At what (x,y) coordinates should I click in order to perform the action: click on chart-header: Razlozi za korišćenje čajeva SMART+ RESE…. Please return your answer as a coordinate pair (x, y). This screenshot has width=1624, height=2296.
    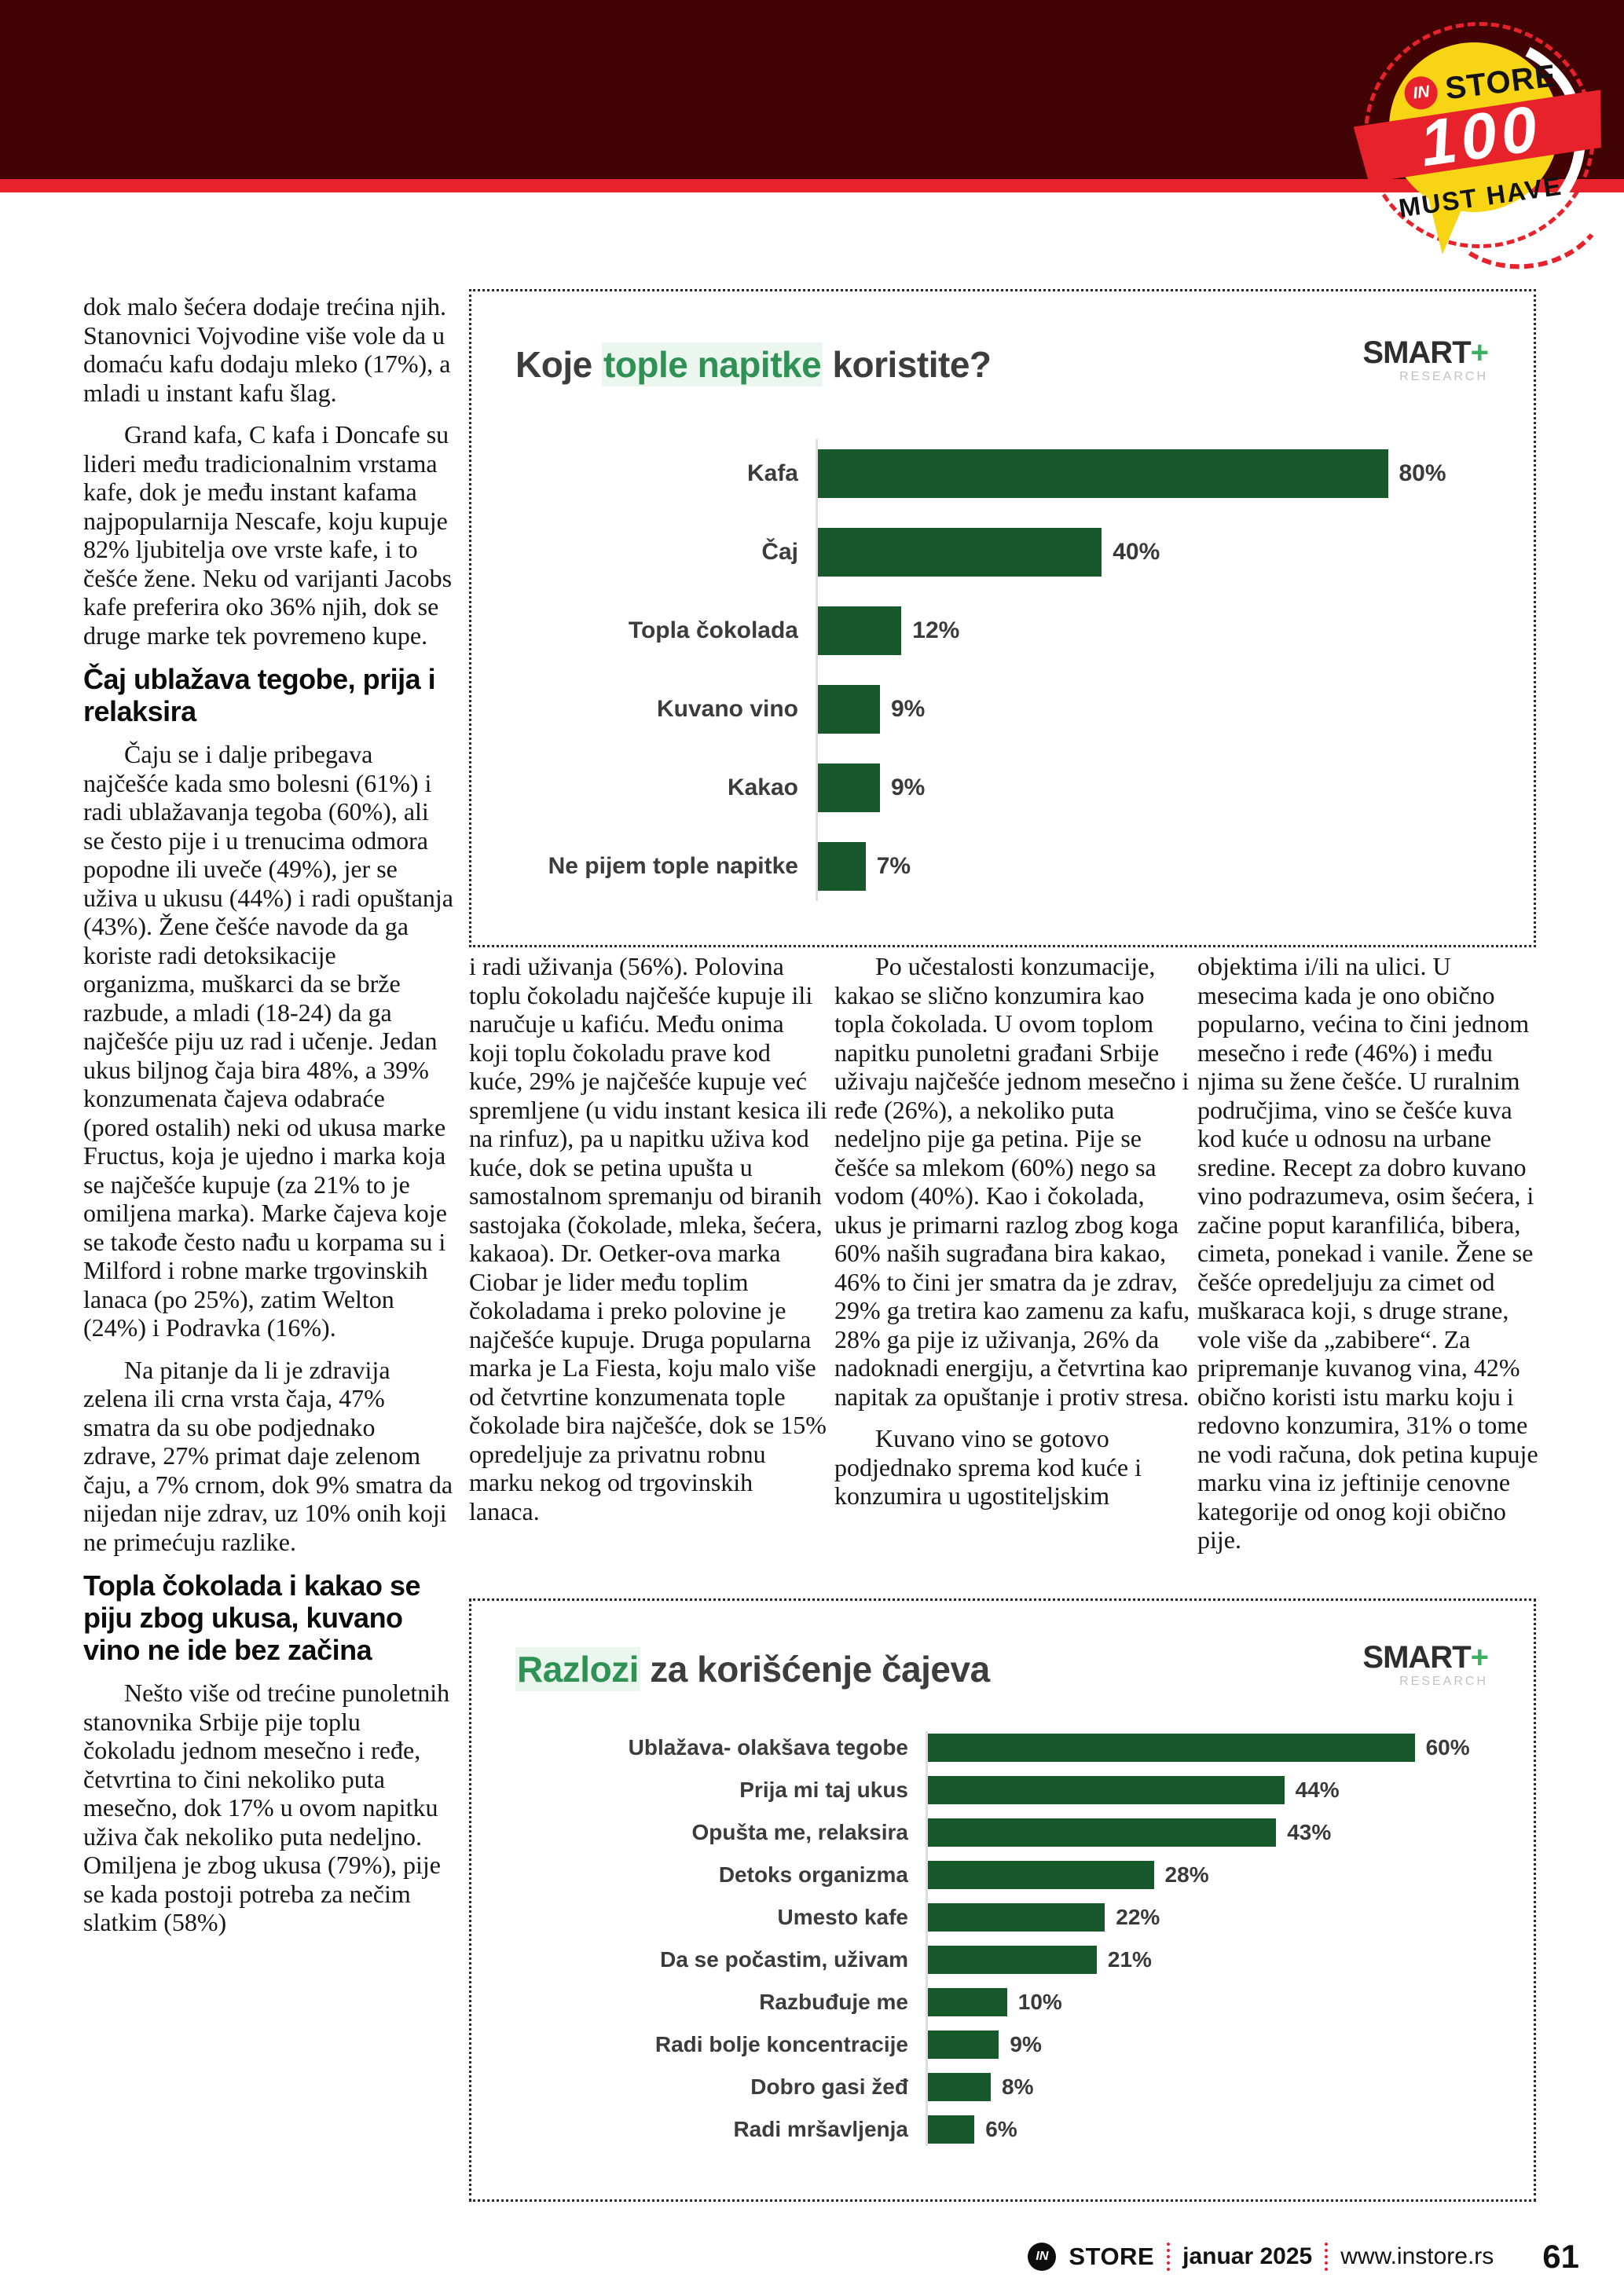
    Looking at the image, I should click on (1002, 1664).